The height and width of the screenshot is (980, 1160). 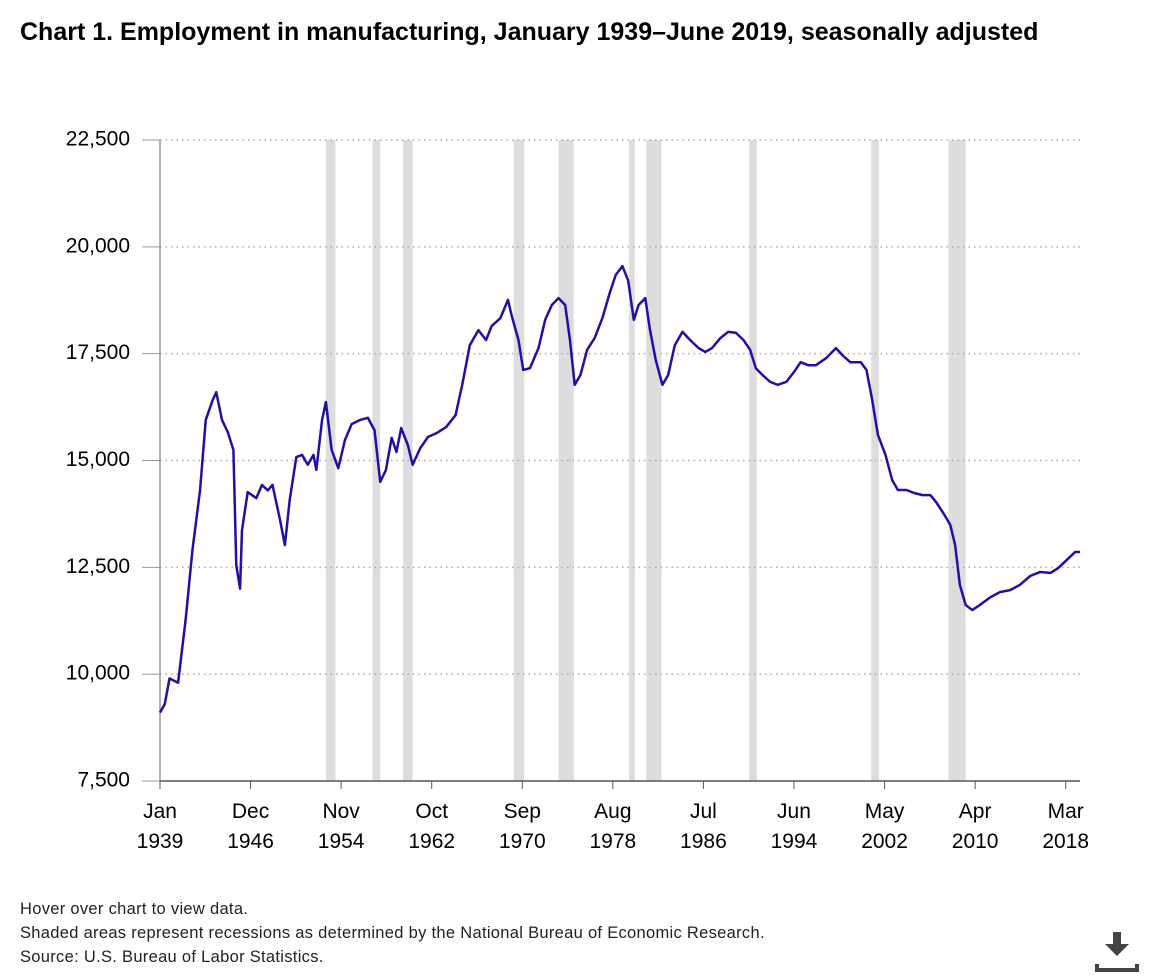 What do you see at coordinates (98, 352) in the screenshot?
I see `y-tick-label: 17,500` at bounding box center [98, 352].